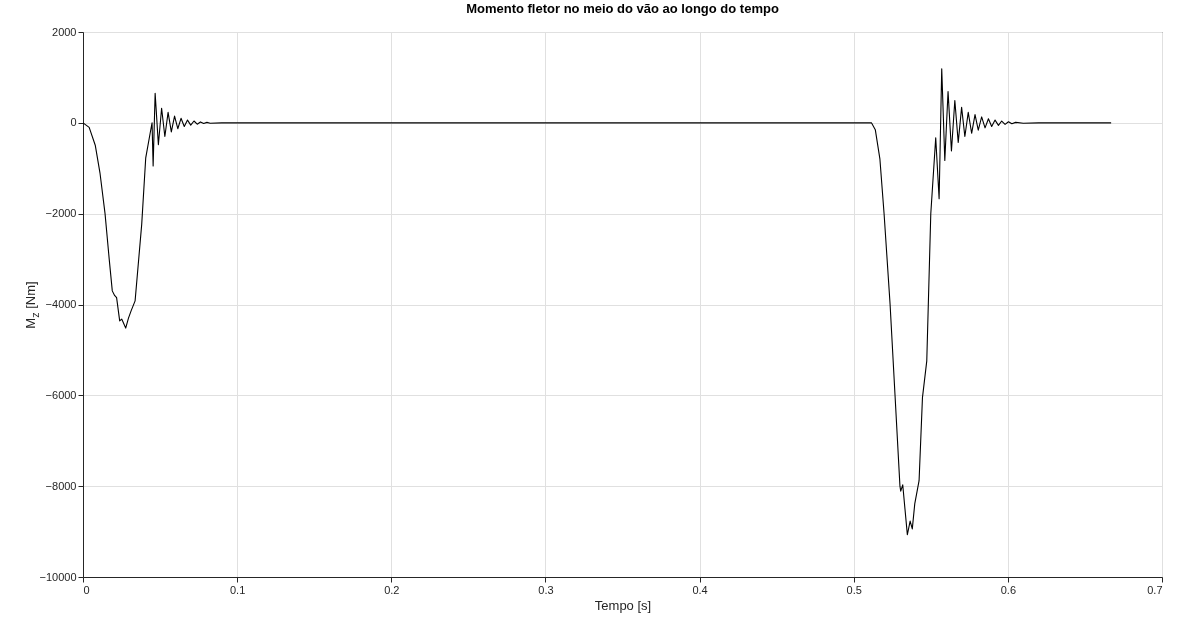  What do you see at coordinates (61, 213) in the screenshot?
I see `y-tick-label: −2000` at bounding box center [61, 213].